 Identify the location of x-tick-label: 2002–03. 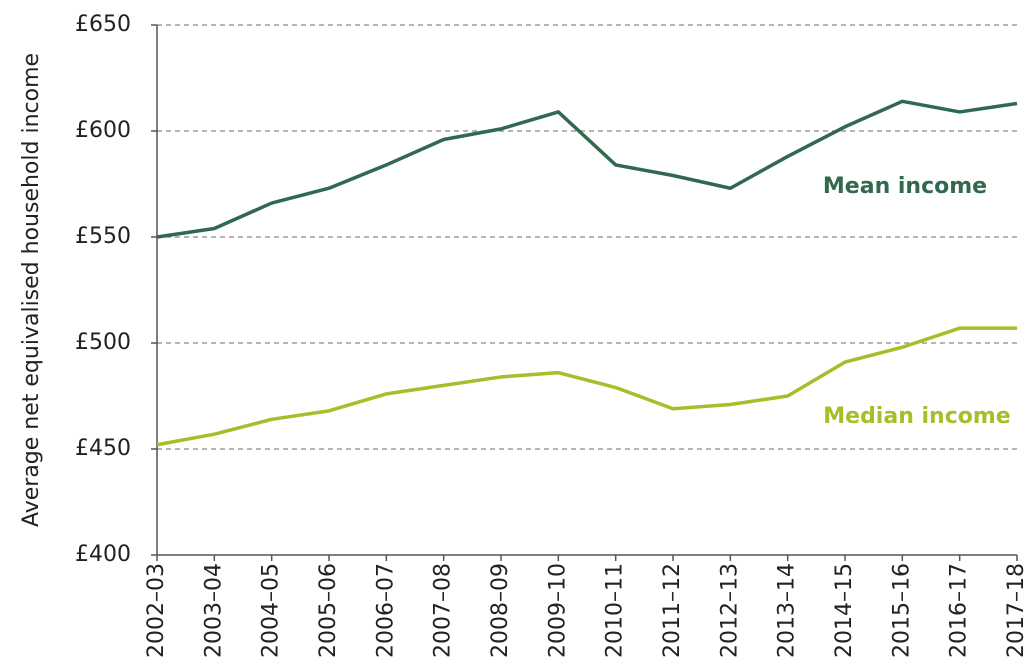
(156, 610).